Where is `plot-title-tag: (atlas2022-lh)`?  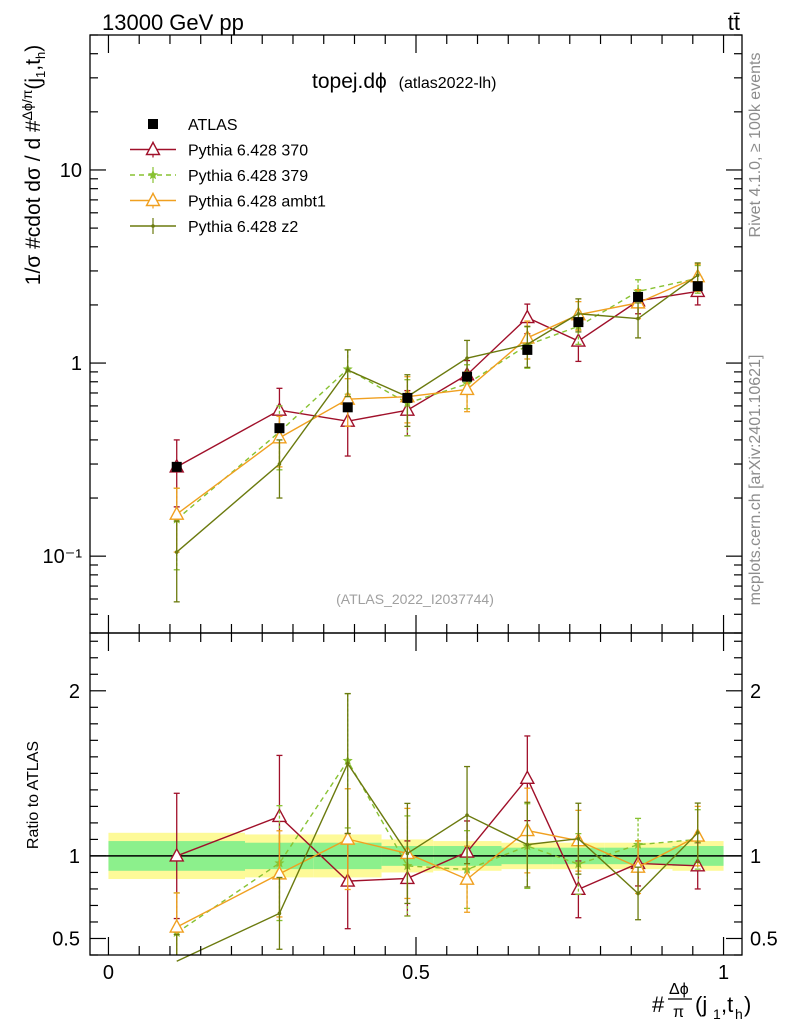 plot-title-tag: (atlas2022-lh) is located at coordinates (448, 83).